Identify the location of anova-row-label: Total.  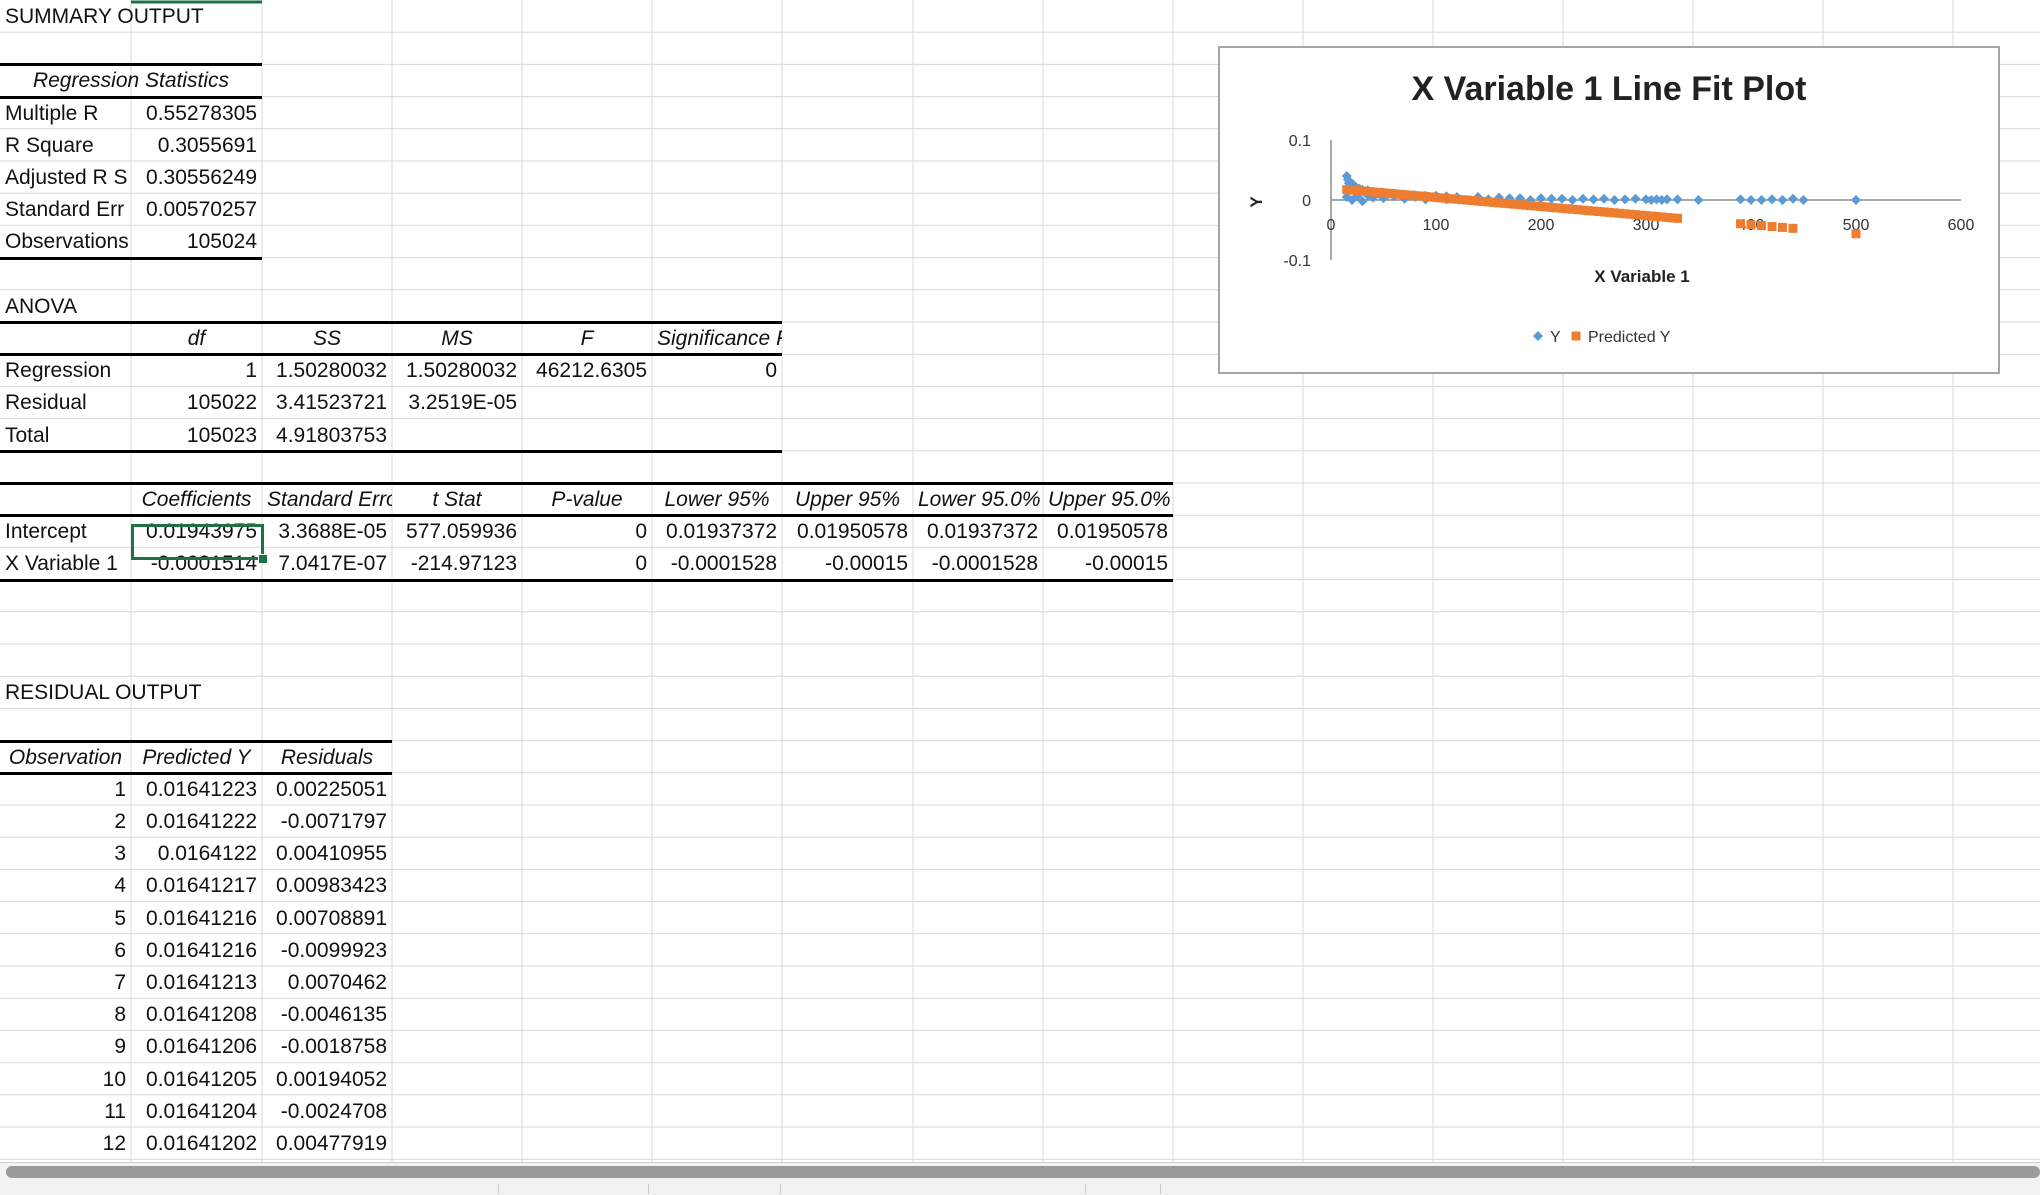
(27, 435).